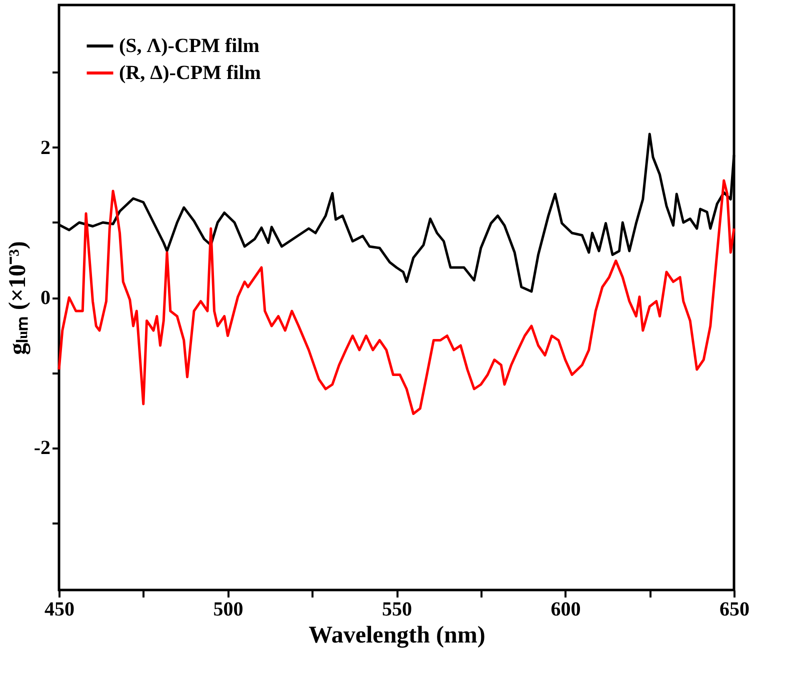 The height and width of the screenshot is (678, 793). Describe the element at coordinates (735, 609) in the screenshot. I see `x-tick-label: 650` at that location.